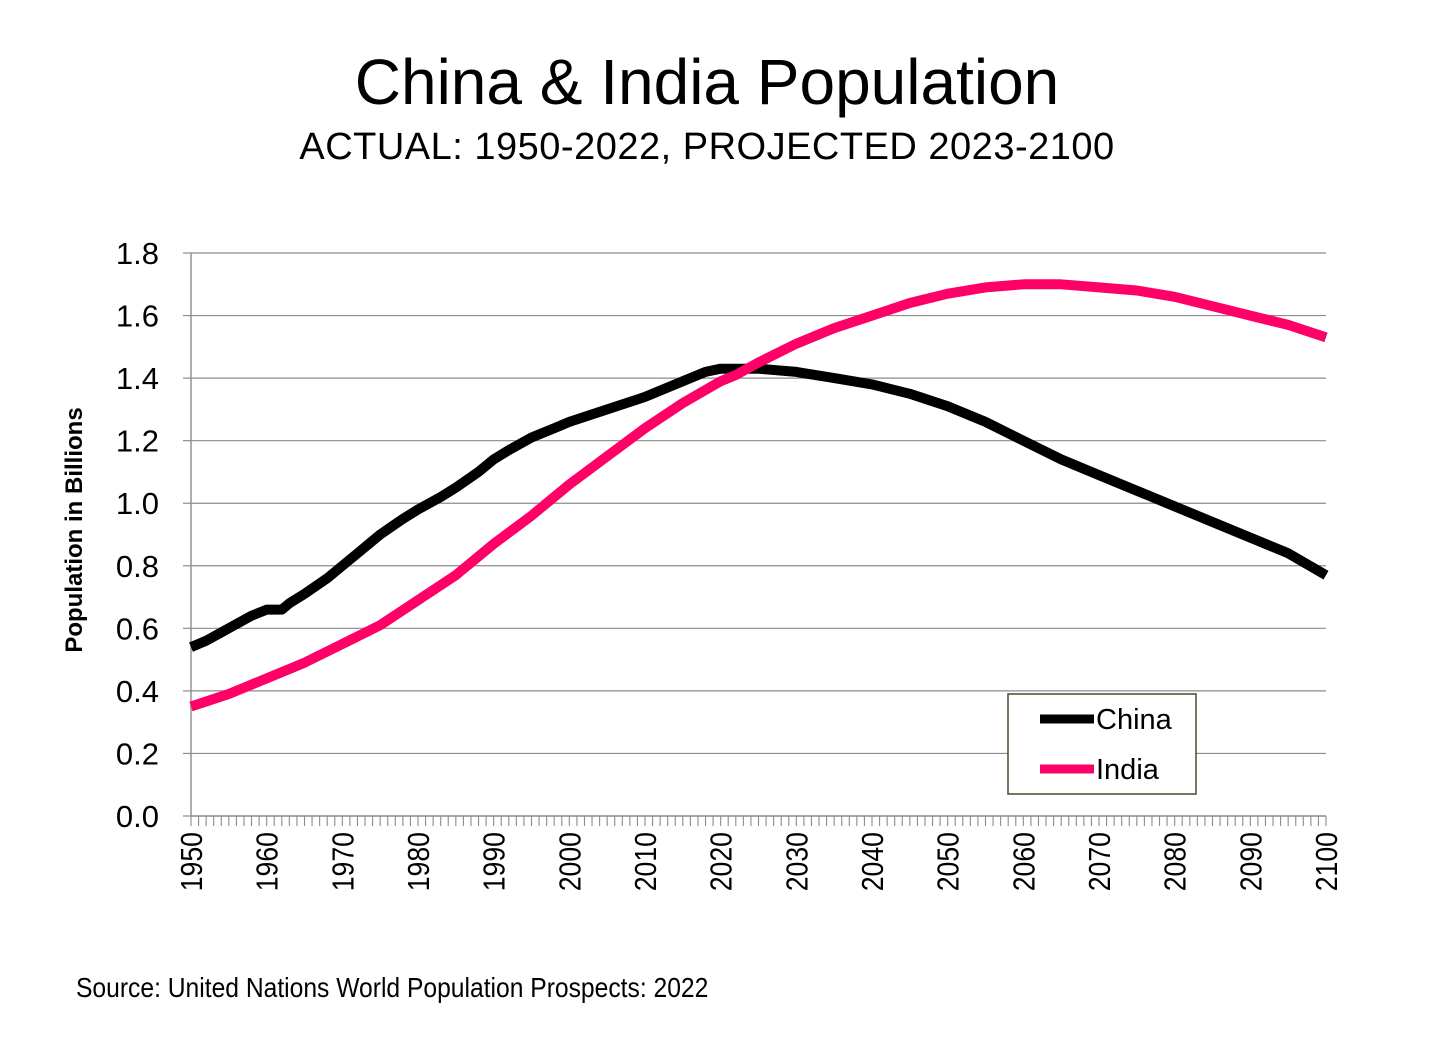  Describe the element at coordinates (137, 441) in the screenshot. I see `y-tick-label: 1.2` at that location.